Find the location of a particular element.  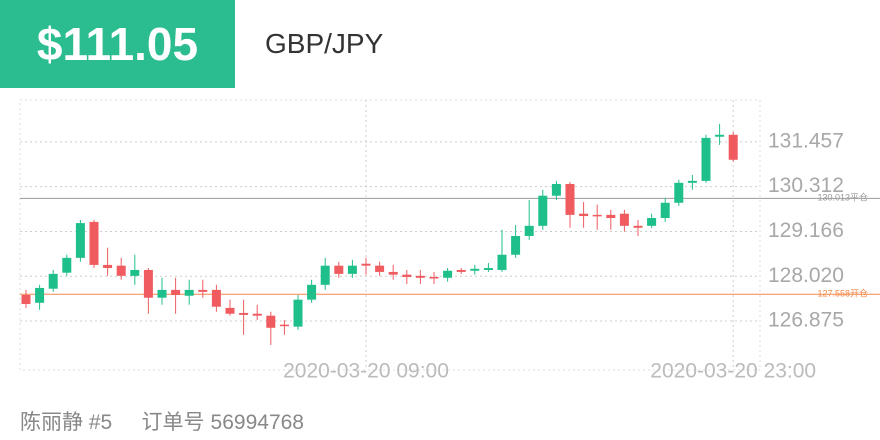

x-tick-label: 2020-03-20 09:00 is located at coordinates (366, 371).